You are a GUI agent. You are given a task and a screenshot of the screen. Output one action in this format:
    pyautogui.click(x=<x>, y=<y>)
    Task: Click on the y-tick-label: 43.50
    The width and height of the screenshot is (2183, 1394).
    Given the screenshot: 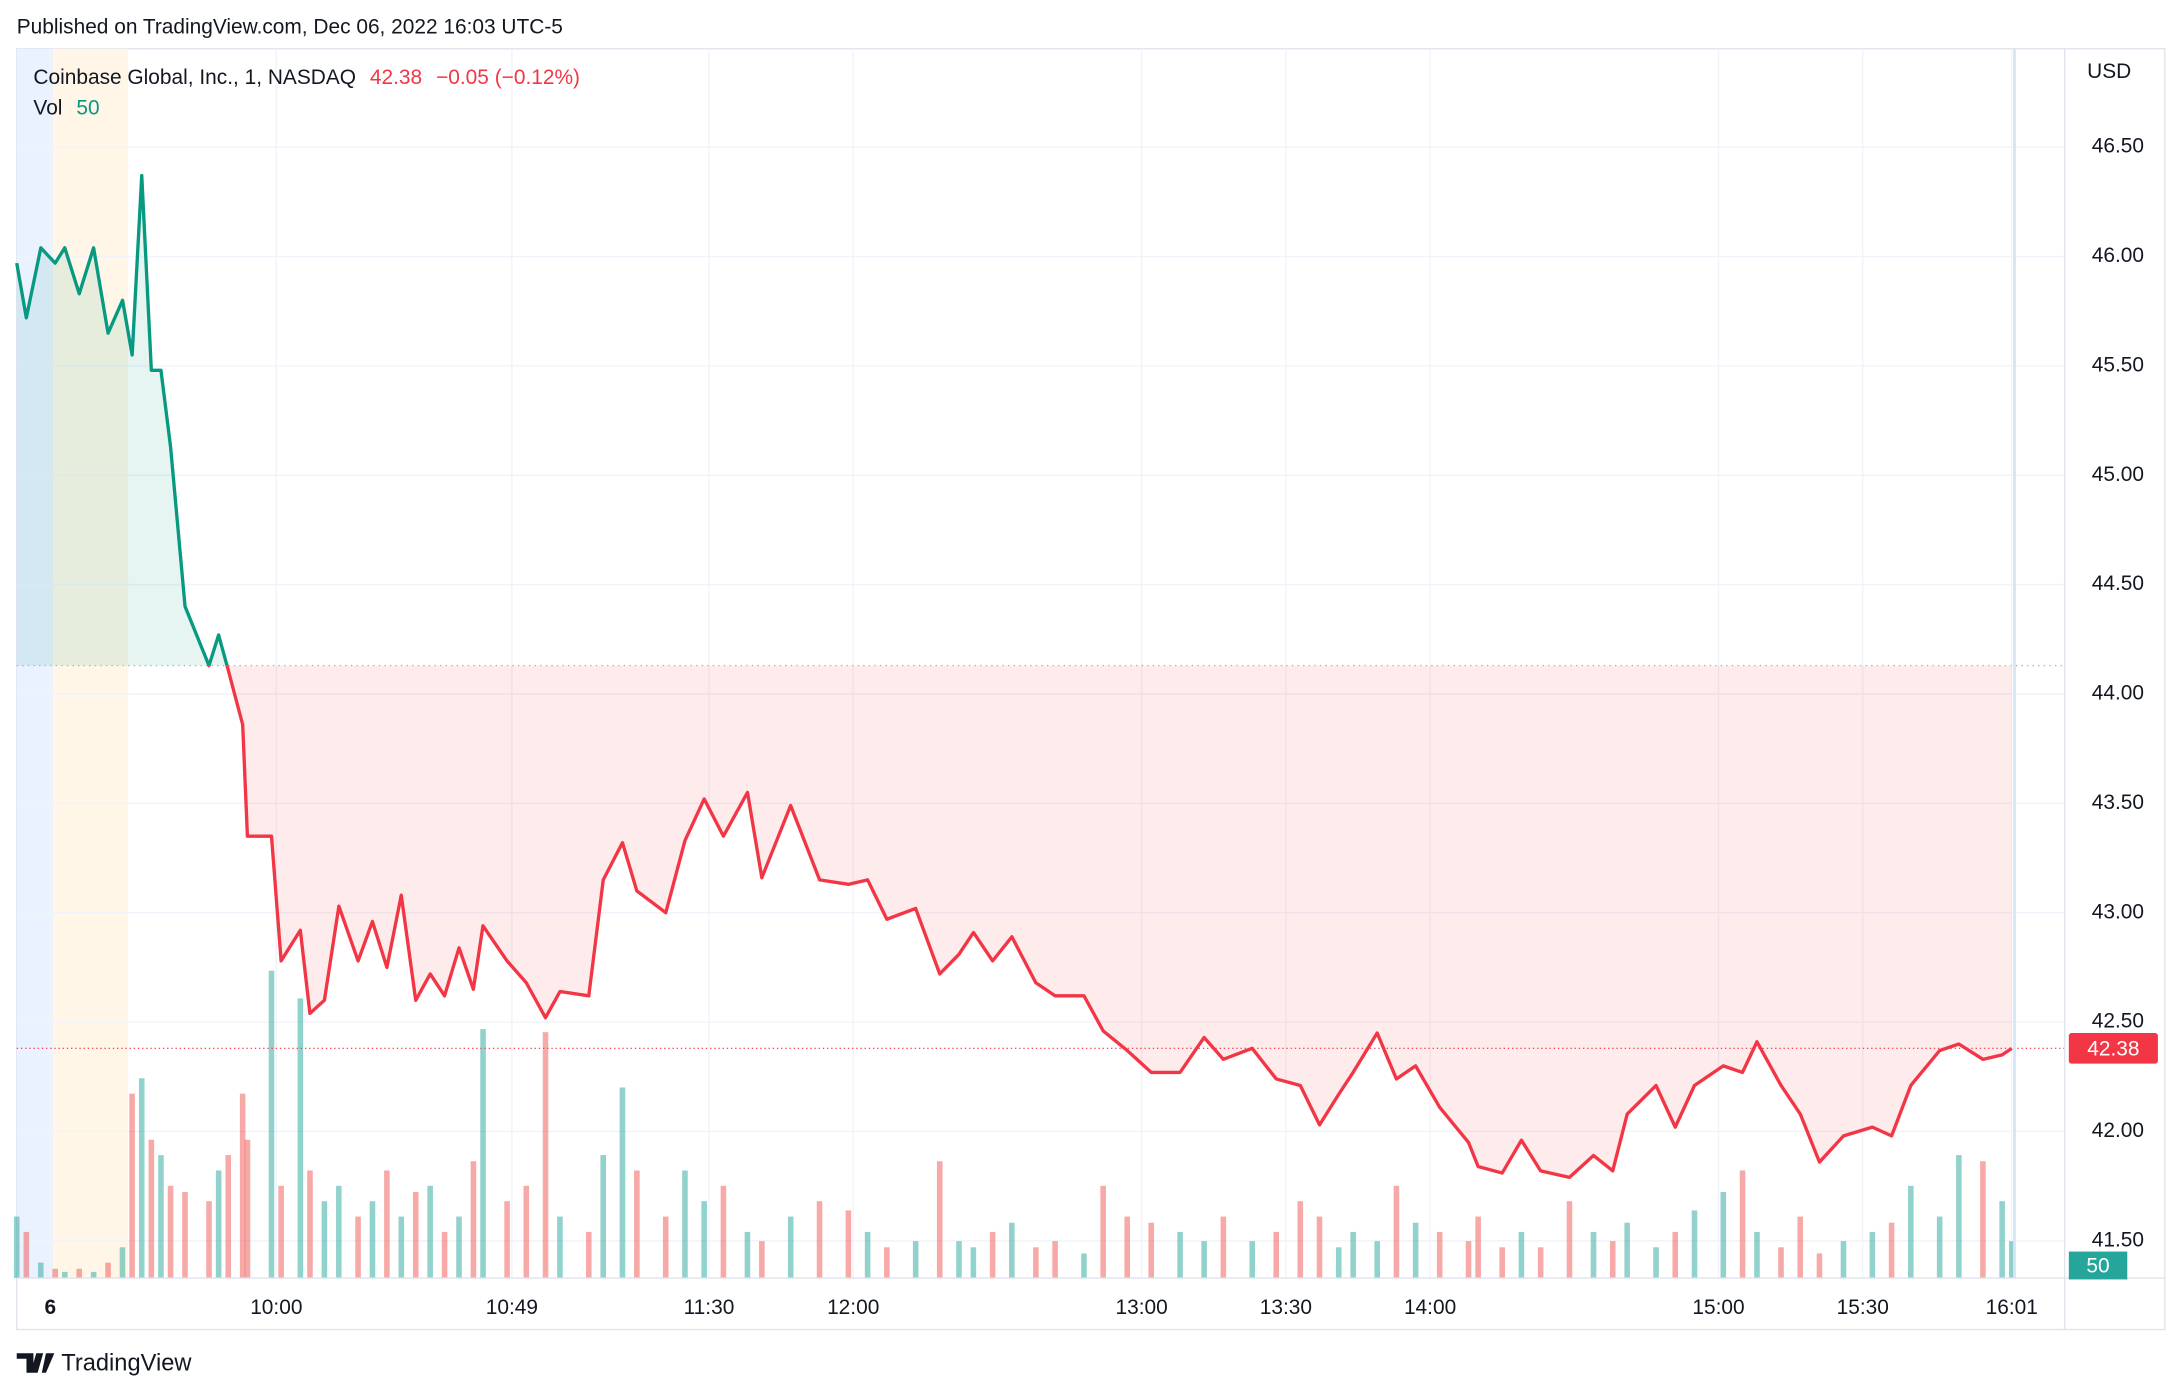 What is the action you would take?
    pyautogui.click(x=2118, y=802)
    